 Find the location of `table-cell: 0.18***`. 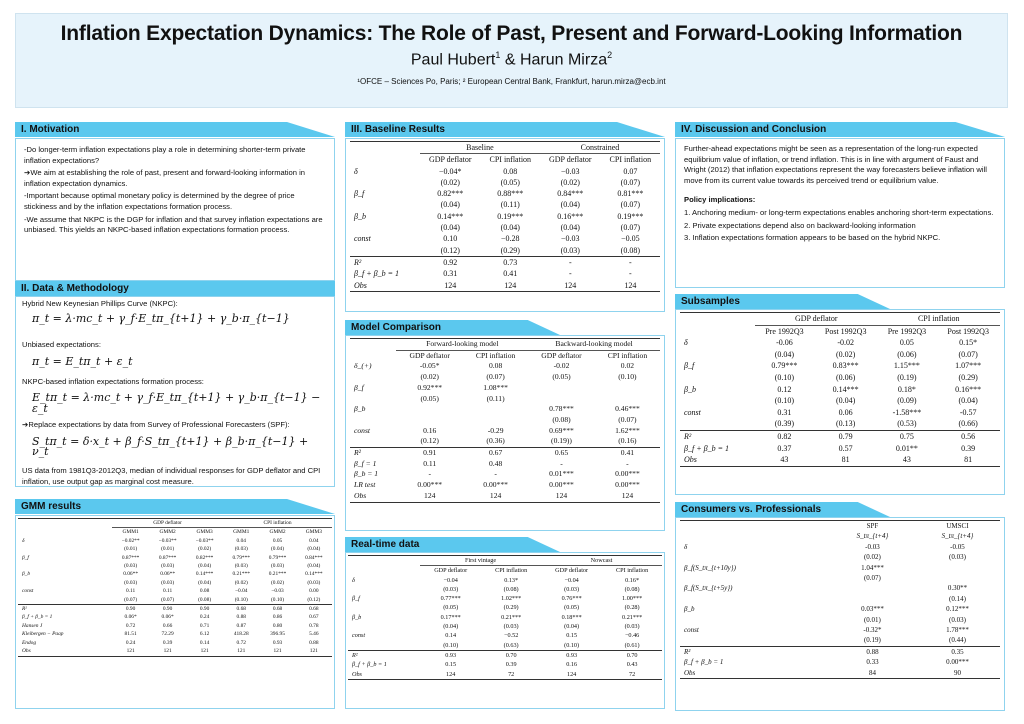

table-cell: 0.18*** is located at coordinates (571, 617).